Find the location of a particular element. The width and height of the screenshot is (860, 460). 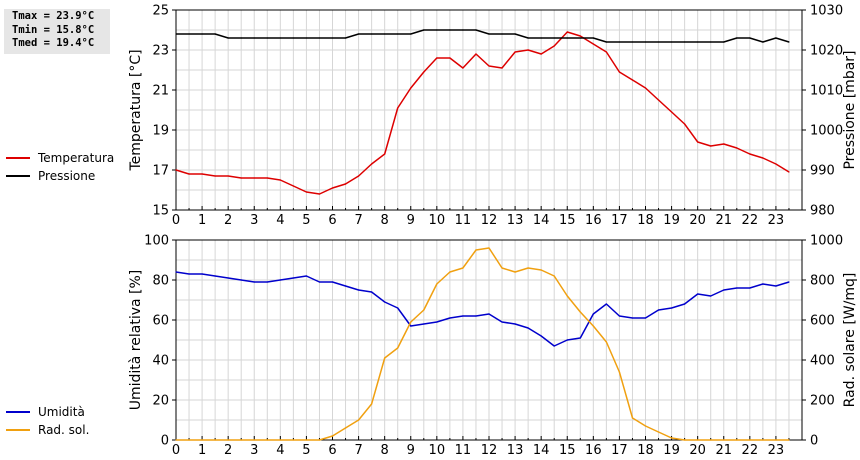

x-tick-label: 20 is located at coordinates (697, 220).